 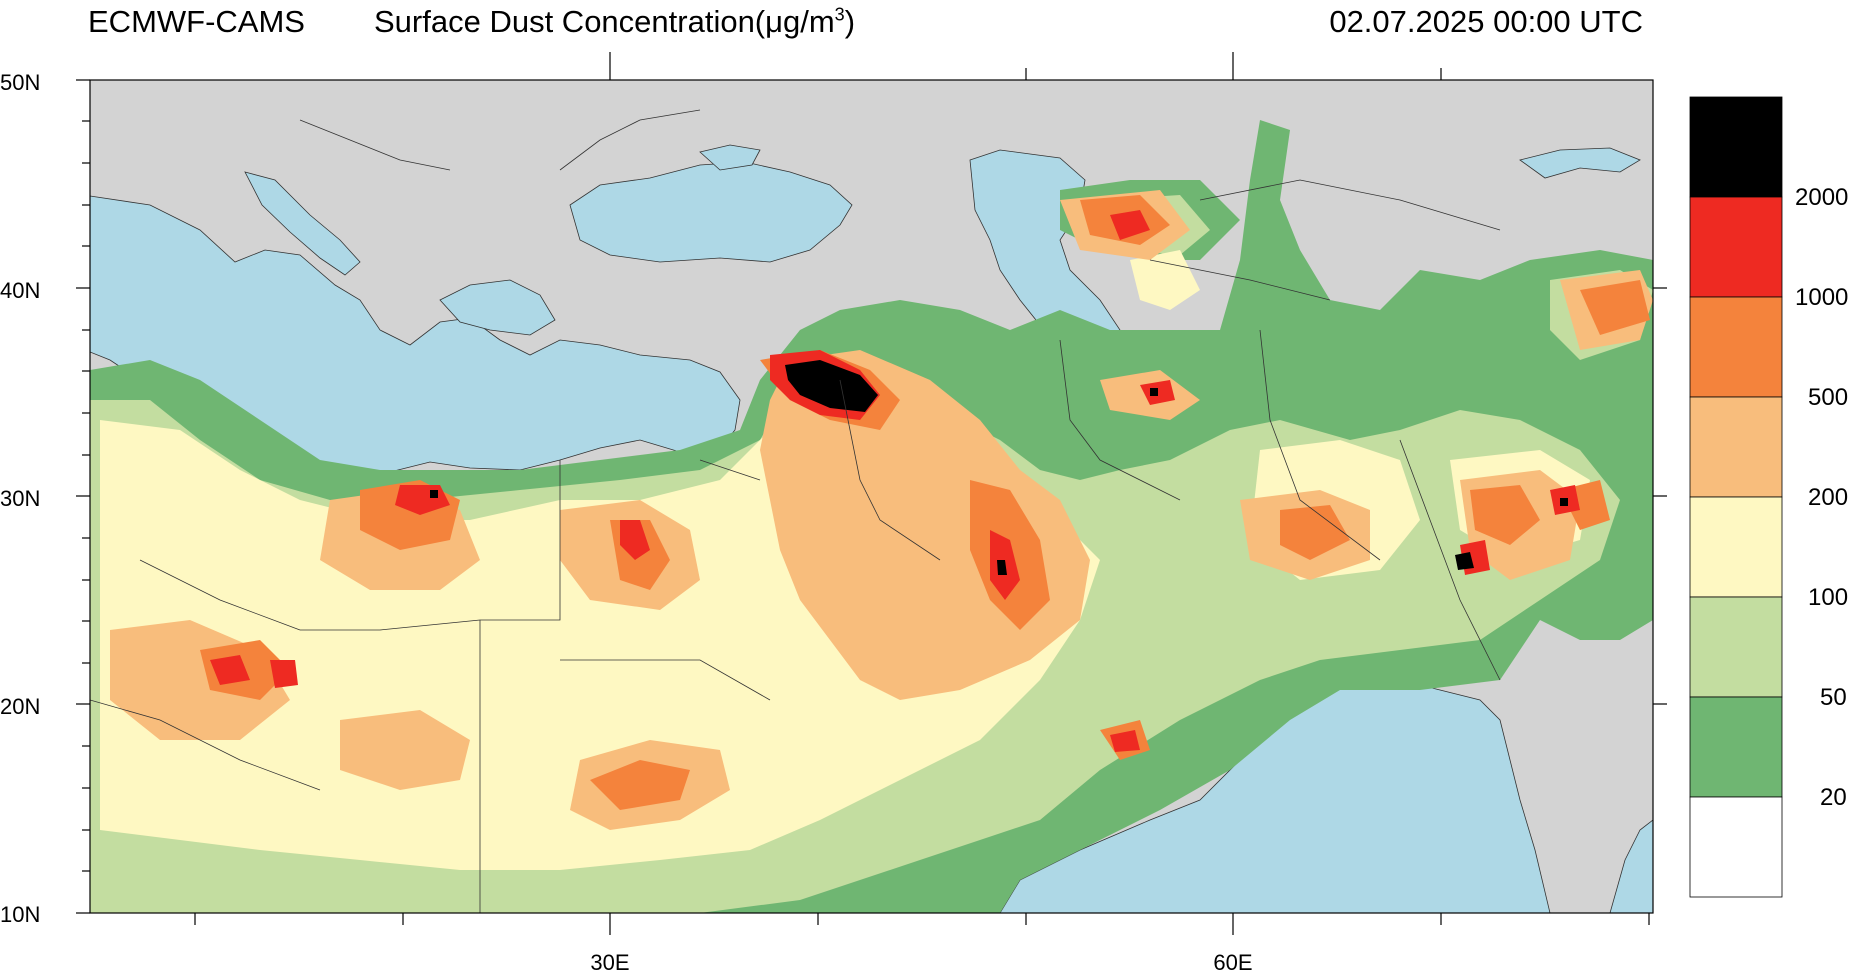 What do you see at coordinates (1580, 163) in the screenshot?
I see `lake-balkhash` at bounding box center [1580, 163].